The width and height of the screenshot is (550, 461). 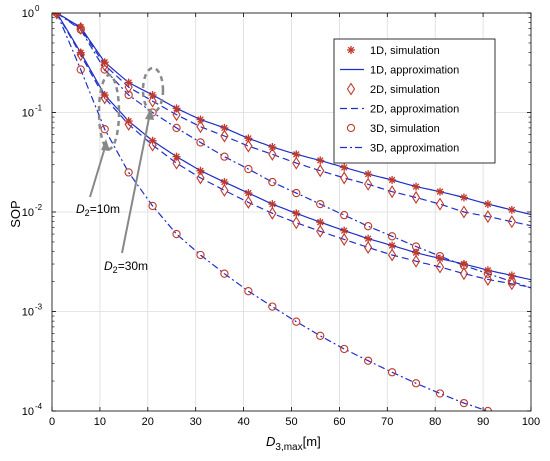 What do you see at coordinates (98, 210) in the screenshot?
I see `annotation-d2-10m: D2=10m` at bounding box center [98, 210].